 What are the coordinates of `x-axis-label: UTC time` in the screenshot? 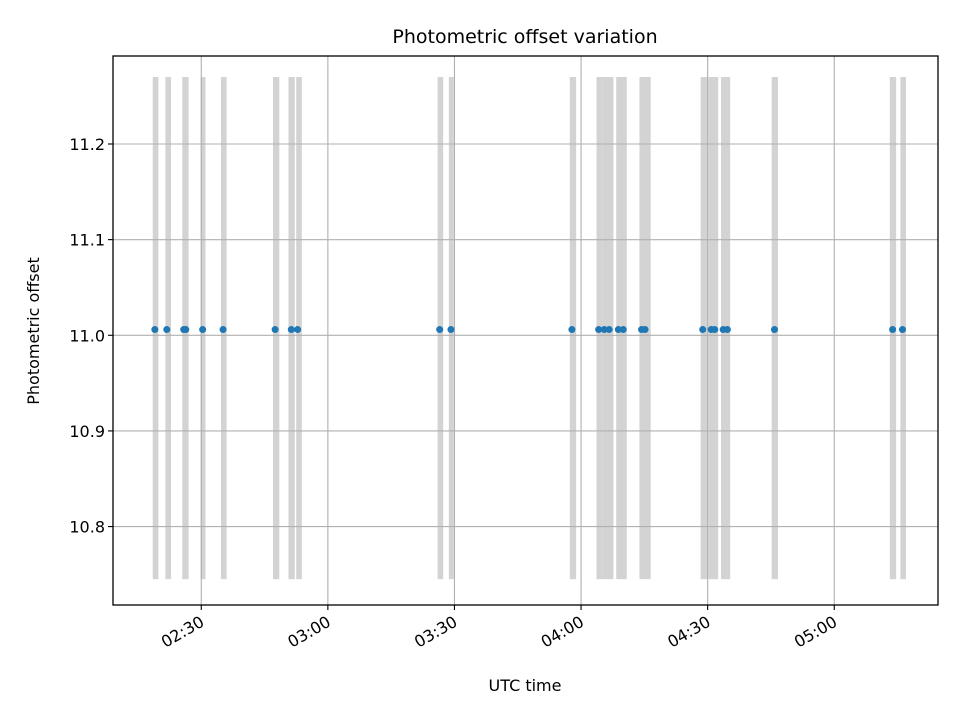 It's located at (525, 685).